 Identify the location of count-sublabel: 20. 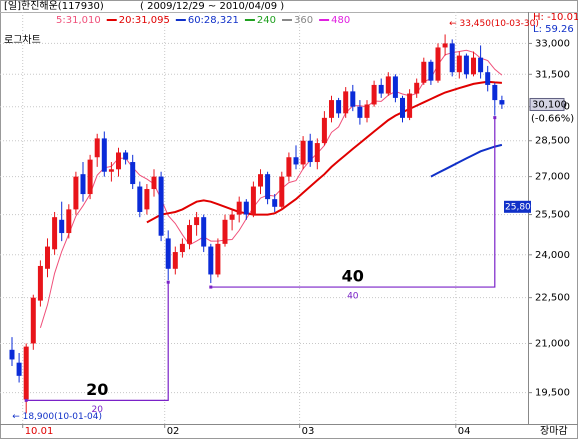
(97, 410).